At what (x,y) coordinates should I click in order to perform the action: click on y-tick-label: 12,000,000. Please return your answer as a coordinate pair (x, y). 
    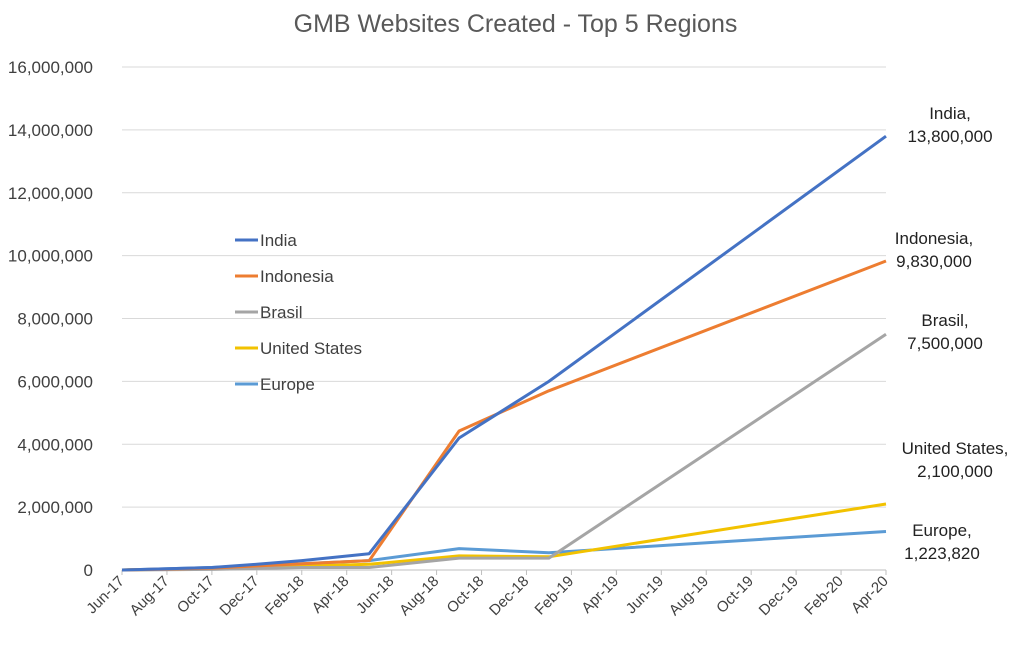
    Looking at the image, I should click on (50, 193).